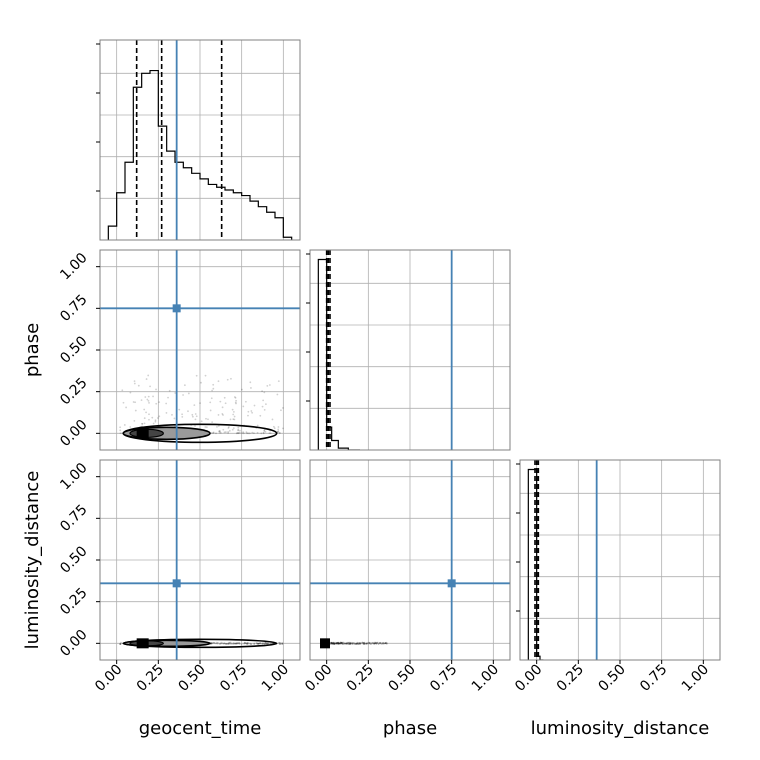  Describe the element at coordinates (73, 643) in the screenshot. I see `y-tick-label: 0.00` at that location.